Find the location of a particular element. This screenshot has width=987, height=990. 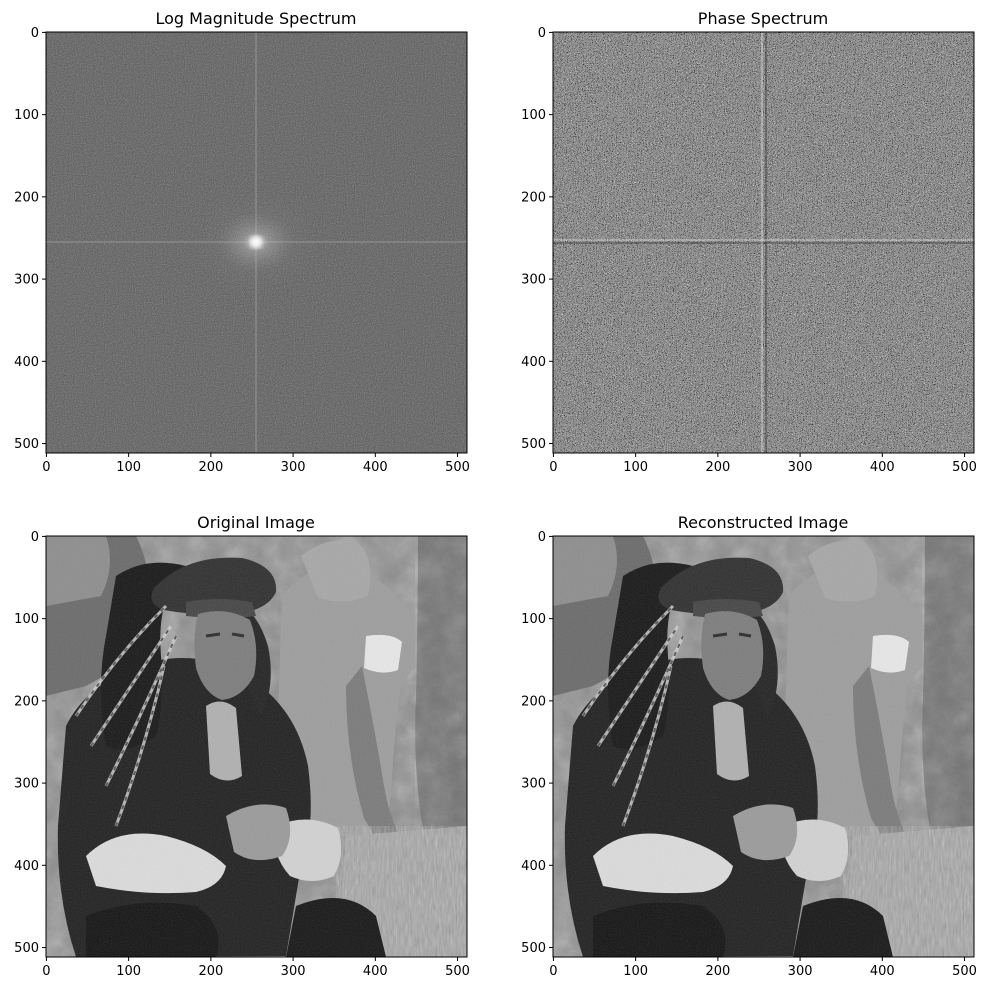

subplot-title: Log Magnitude Spectrum is located at coordinates (255, 18).